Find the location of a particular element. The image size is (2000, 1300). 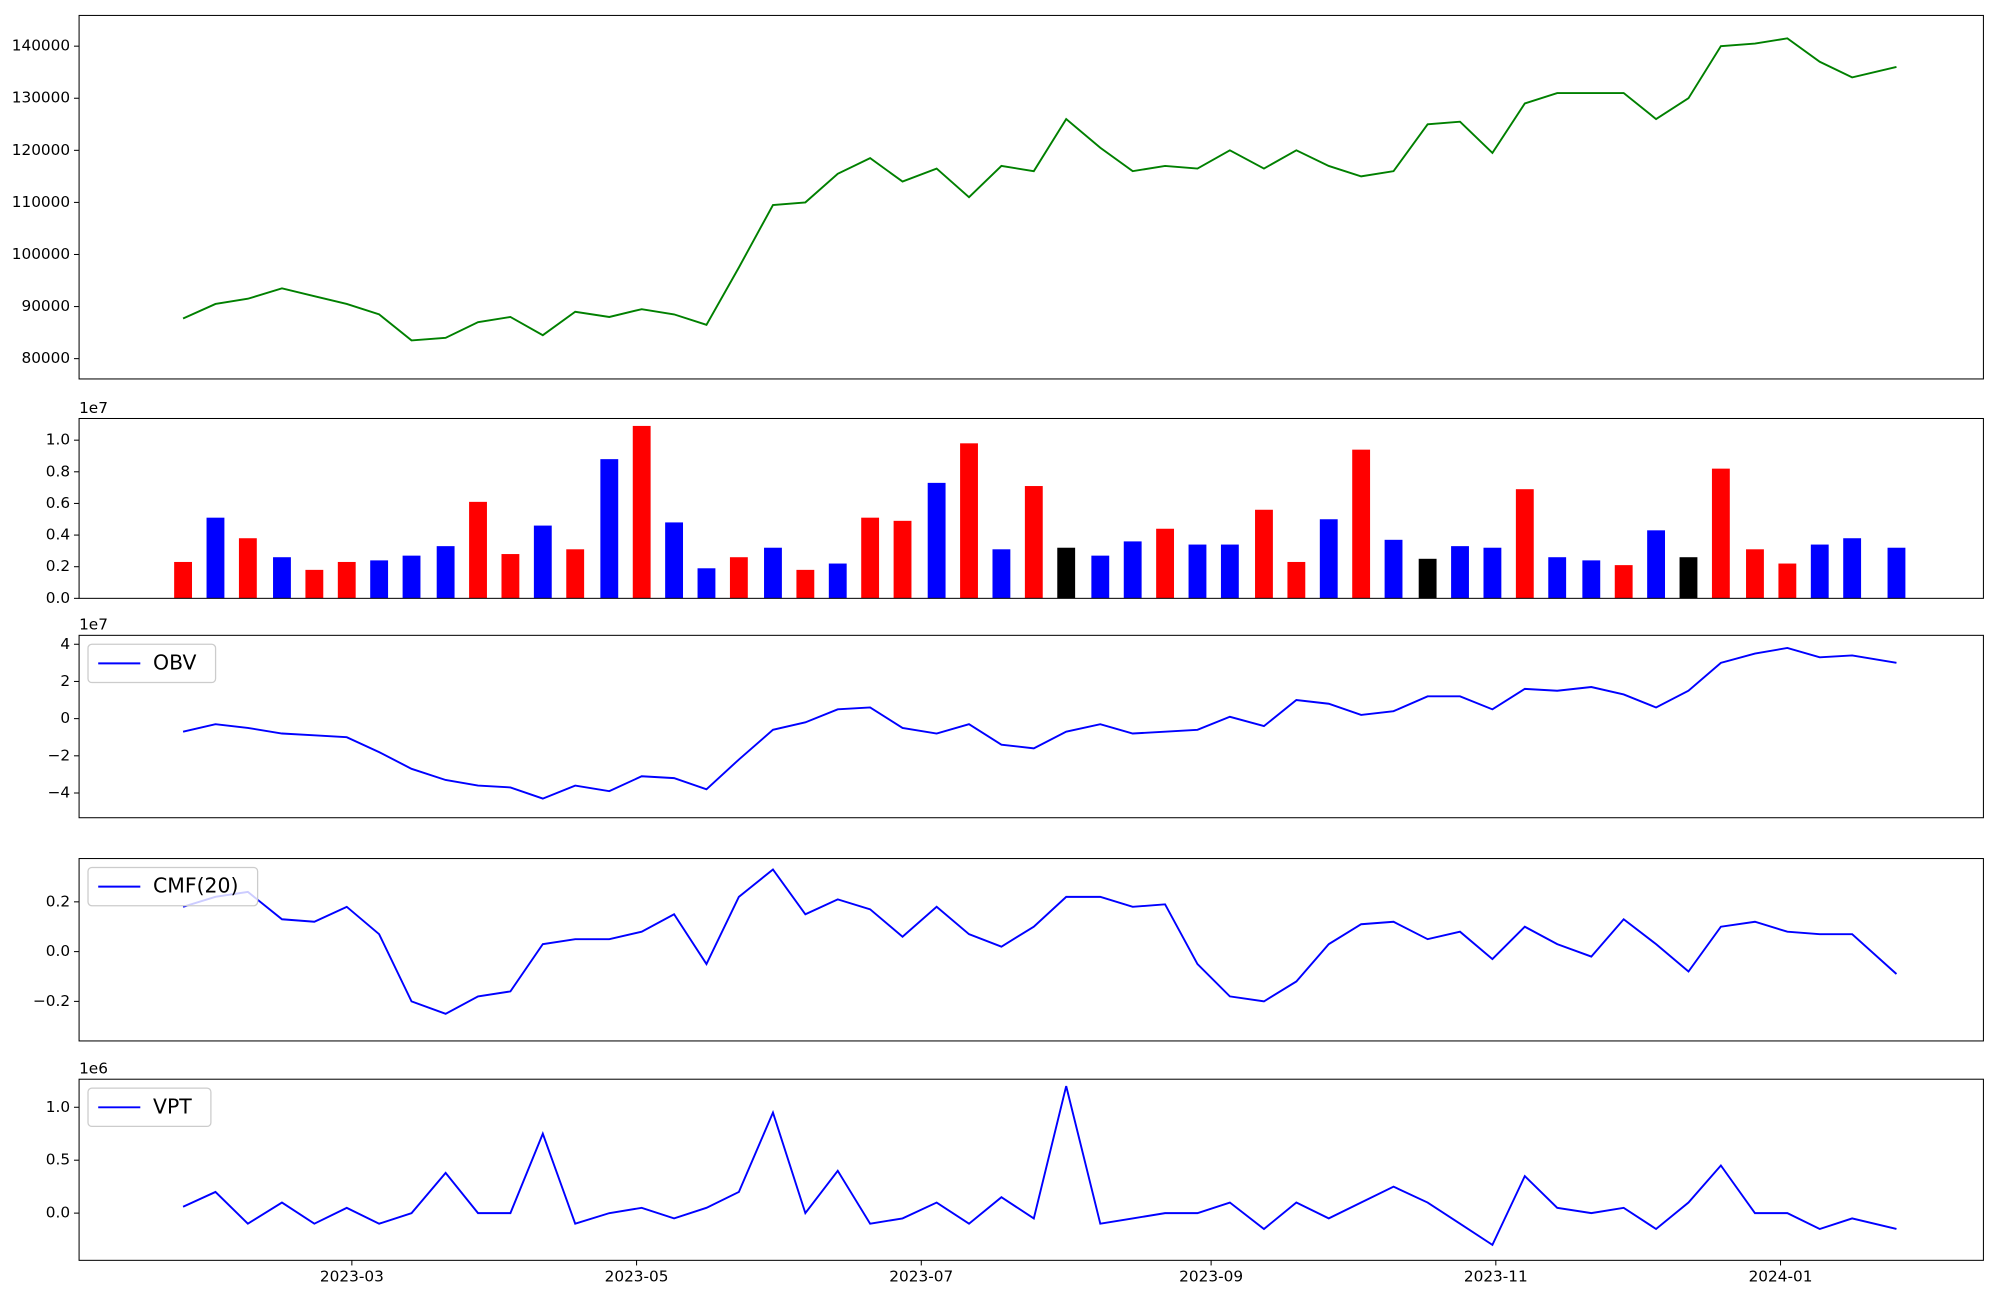

y-tick-label: −2 is located at coordinates (59, 755).